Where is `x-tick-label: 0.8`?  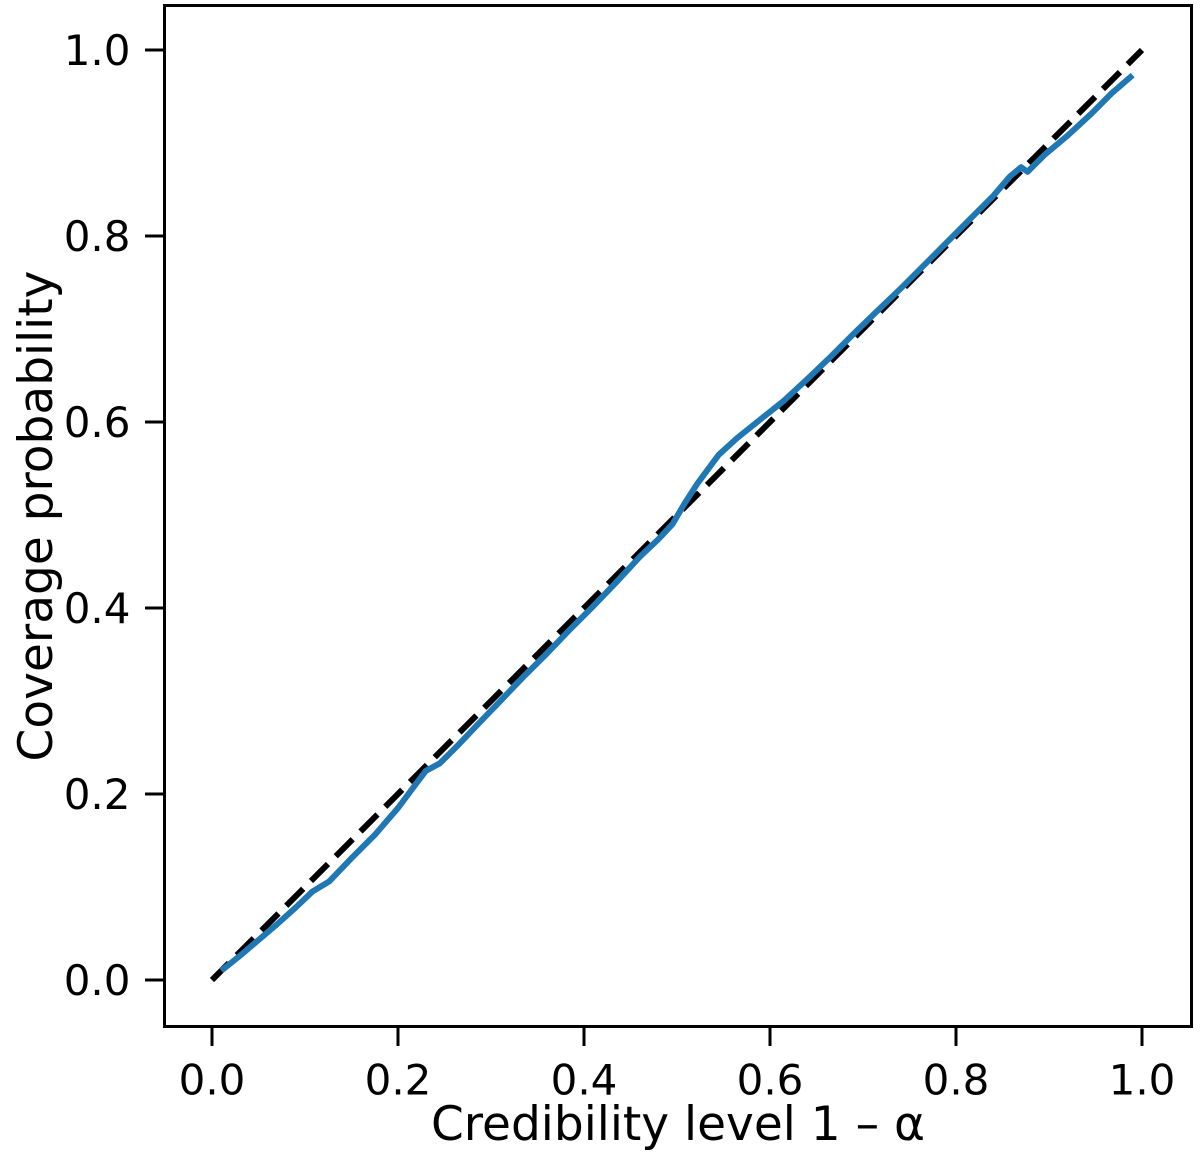 x-tick-label: 0.8 is located at coordinates (956, 1080).